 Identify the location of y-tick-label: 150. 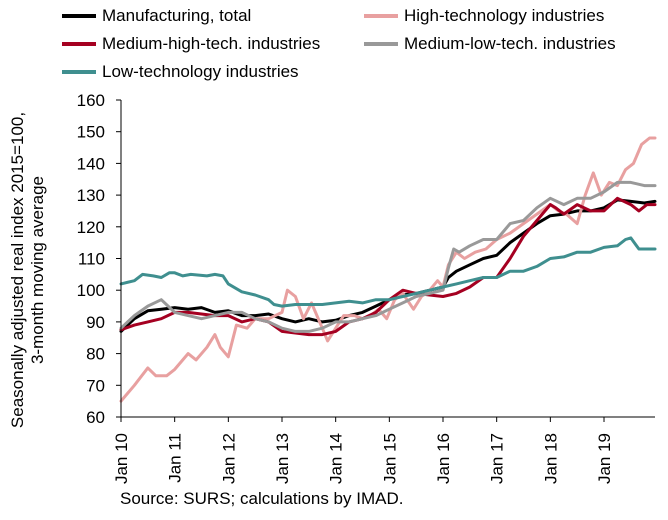
(91, 132).